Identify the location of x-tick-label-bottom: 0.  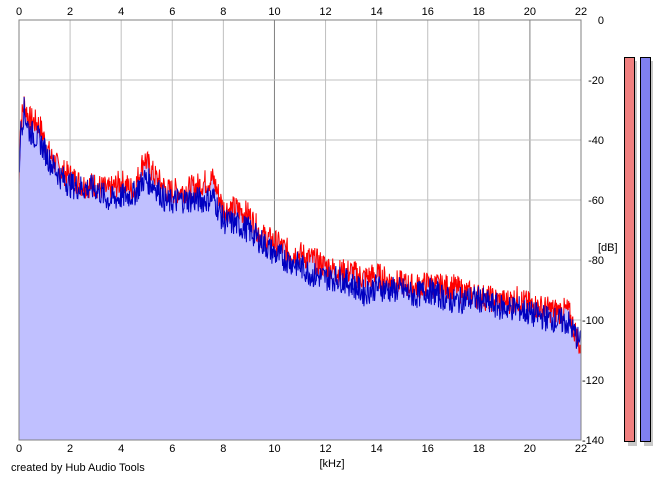
(19, 449).